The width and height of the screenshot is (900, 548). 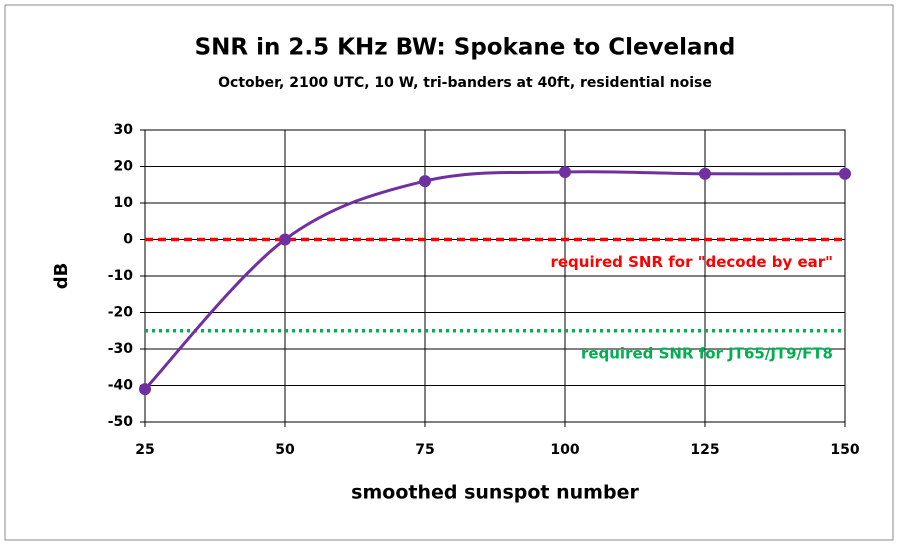 I want to click on x-tick-label: 25, so click(x=144, y=450).